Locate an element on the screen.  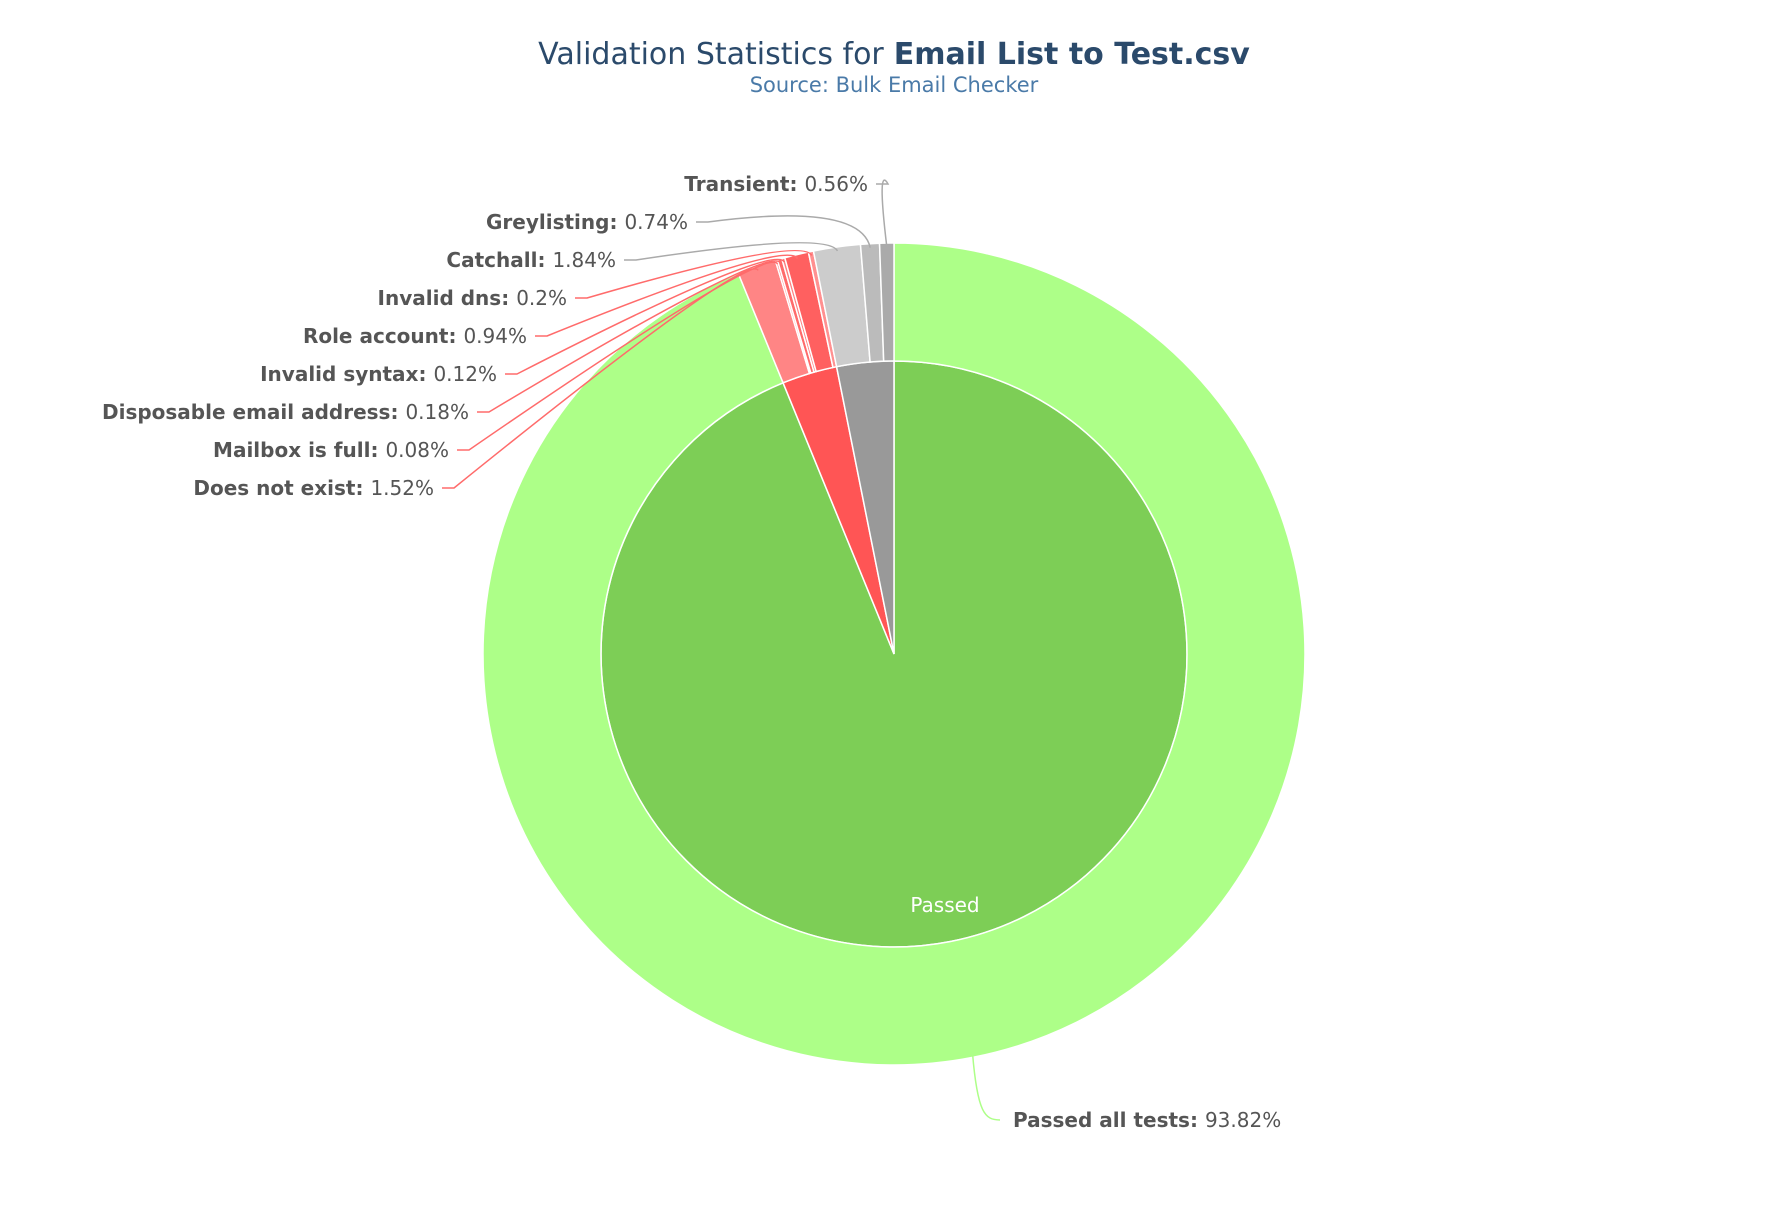
label-value: 0.94% is located at coordinates (495, 336).